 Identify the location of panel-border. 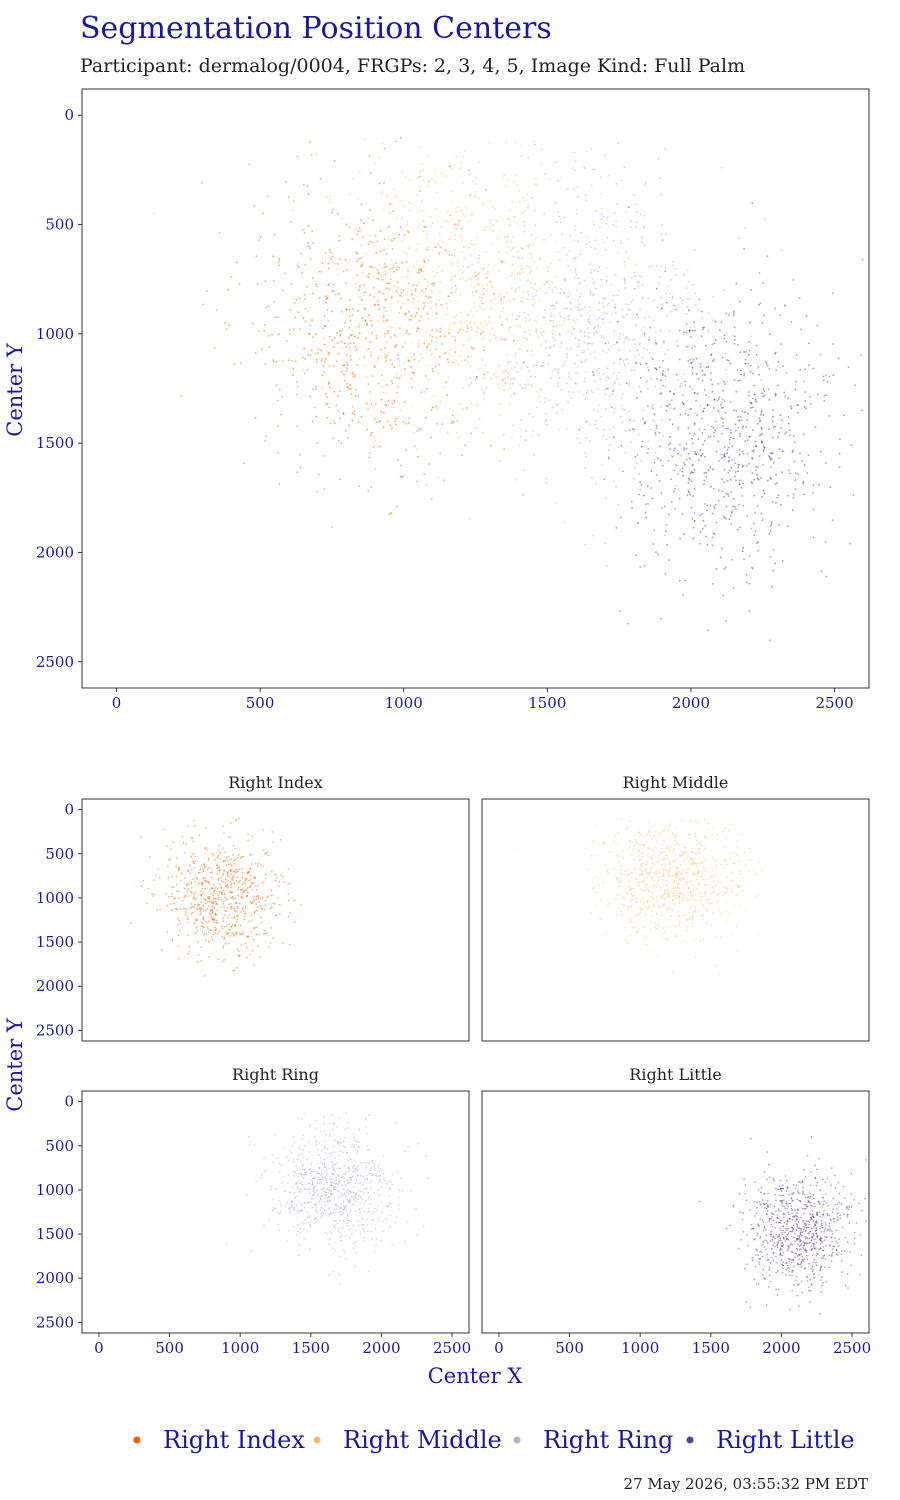
(275, 920).